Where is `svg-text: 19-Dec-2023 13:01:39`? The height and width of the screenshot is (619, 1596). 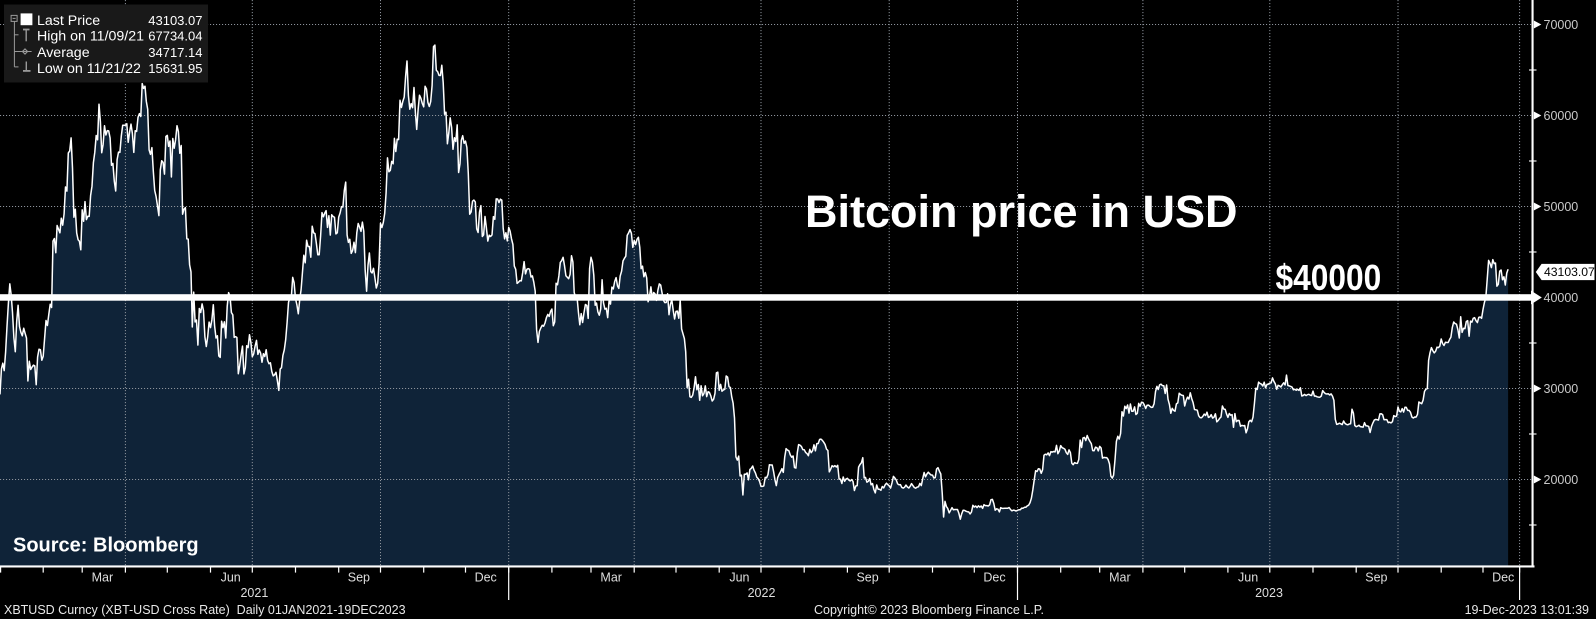 svg-text: 19-Dec-2023 13:01:39 is located at coordinates (1527, 610).